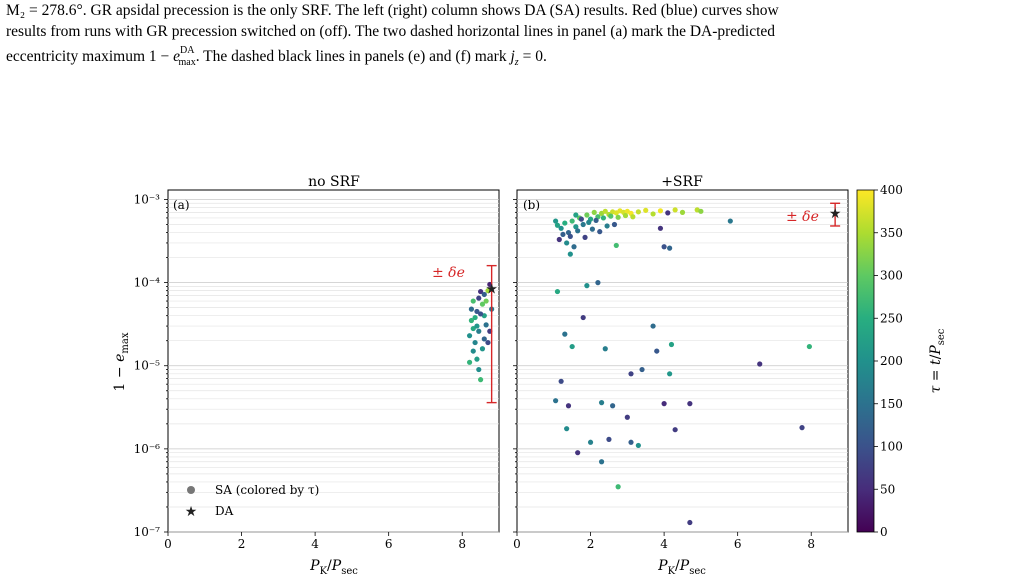  Describe the element at coordinates (884, 532) in the screenshot. I see `colorbar-tick-label: 0` at that location.